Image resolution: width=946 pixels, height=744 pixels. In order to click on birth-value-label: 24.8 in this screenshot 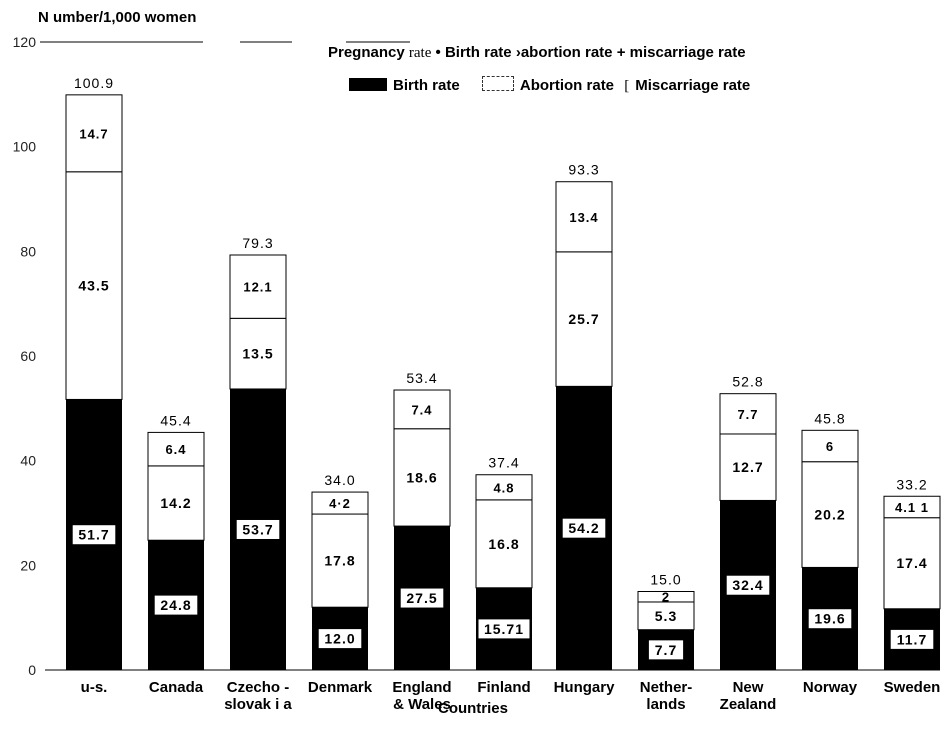, I will do `click(175, 605)`.